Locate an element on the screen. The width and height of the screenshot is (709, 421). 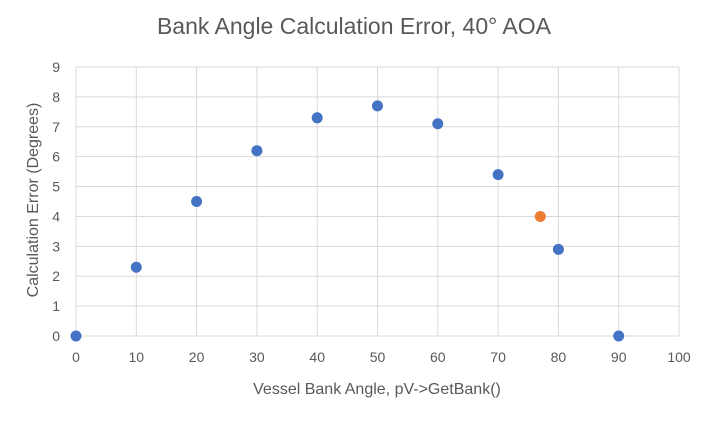
x-tick-label: 100 is located at coordinates (679, 357).